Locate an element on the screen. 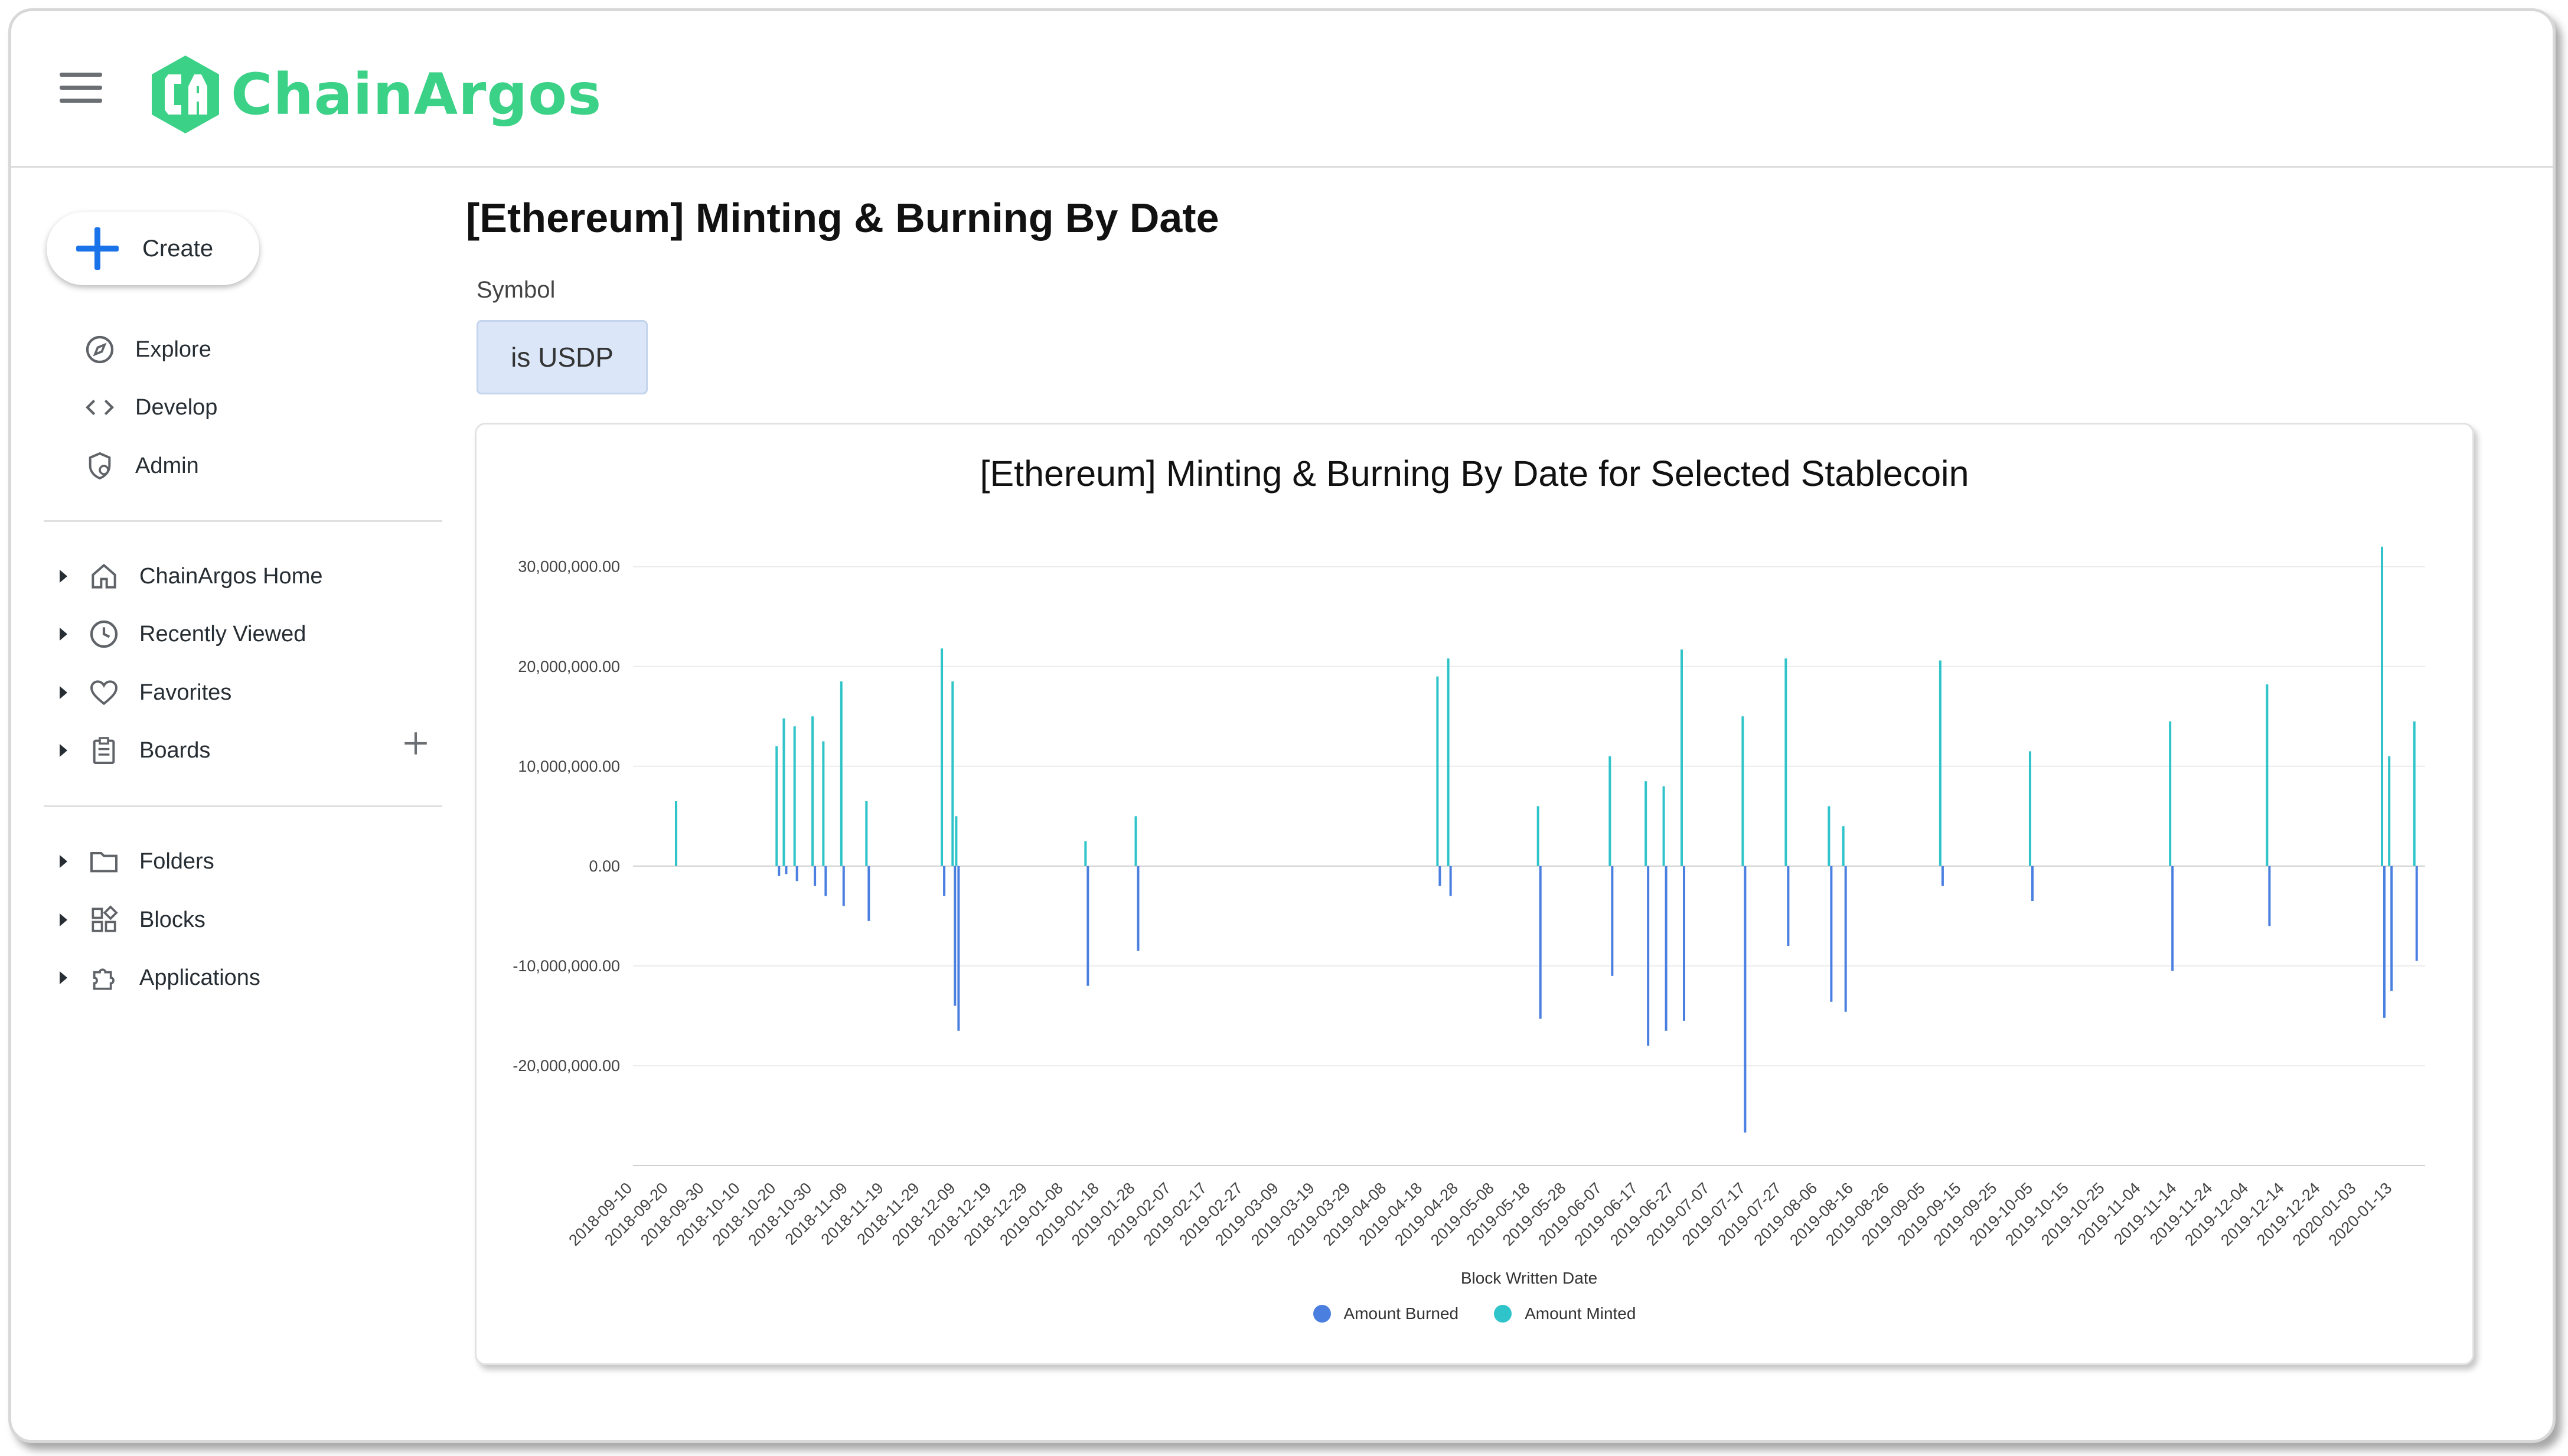 Image resolution: width=2568 pixels, height=1456 pixels. legend-dot-minted is located at coordinates (1503, 1314).